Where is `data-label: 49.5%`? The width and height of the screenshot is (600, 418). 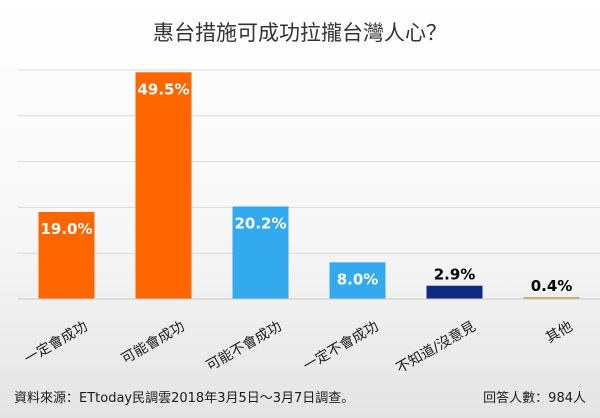
data-label: 49.5% is located at coordinates (163, 89).